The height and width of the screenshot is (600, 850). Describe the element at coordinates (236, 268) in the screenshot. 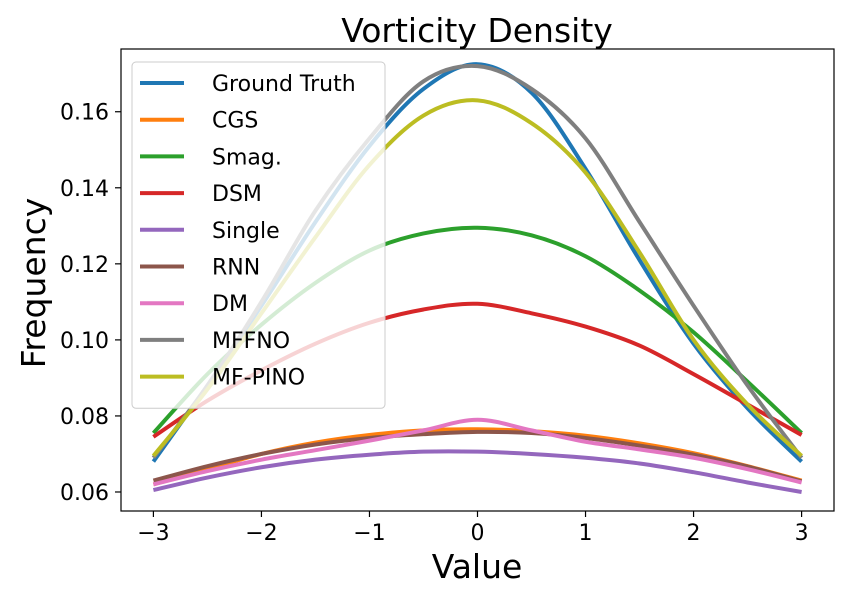

I see `legend-label-rnn: RNN` at that location.